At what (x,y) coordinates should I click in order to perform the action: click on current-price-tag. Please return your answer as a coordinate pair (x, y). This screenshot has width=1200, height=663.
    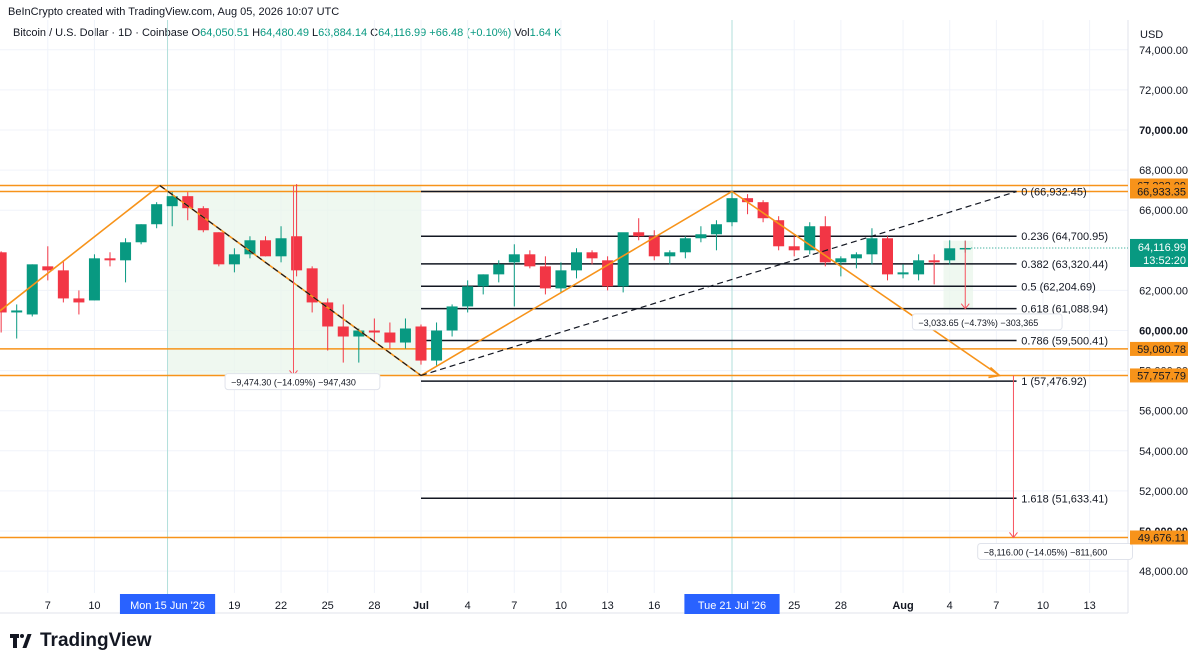
    Looking at the image, I should click on (1159, 252).